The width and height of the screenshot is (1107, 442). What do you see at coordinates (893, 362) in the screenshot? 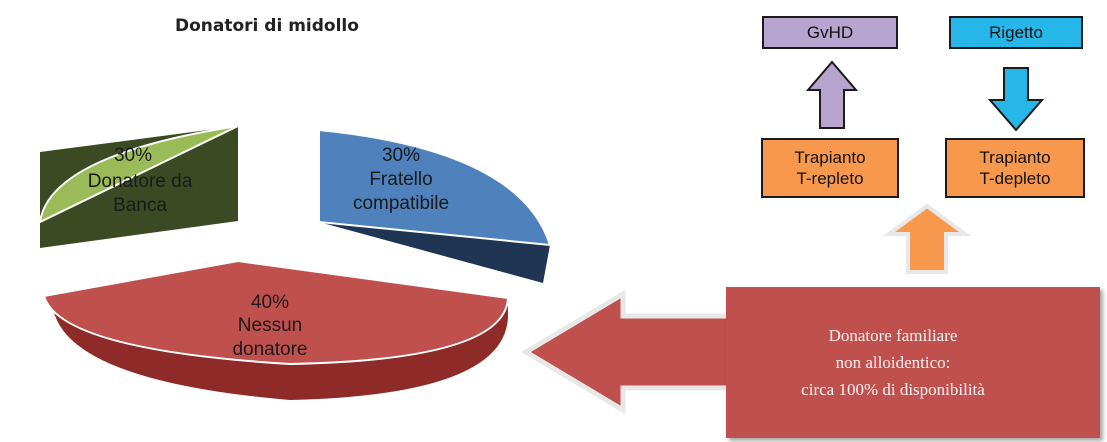
I see `donor-line2: non alloidentico:` at bounding box center [893, 362].